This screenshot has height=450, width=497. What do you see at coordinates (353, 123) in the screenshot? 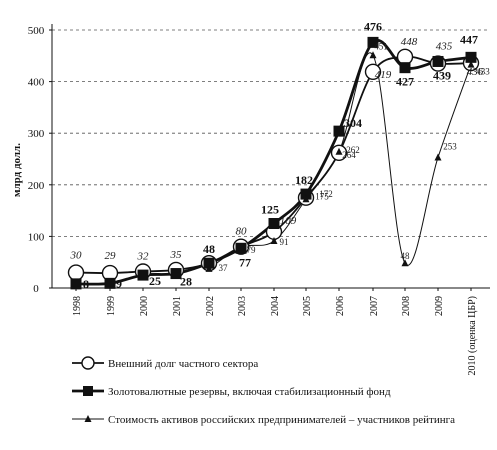
I see `data-label: 304` at bounding box center [353, 123].